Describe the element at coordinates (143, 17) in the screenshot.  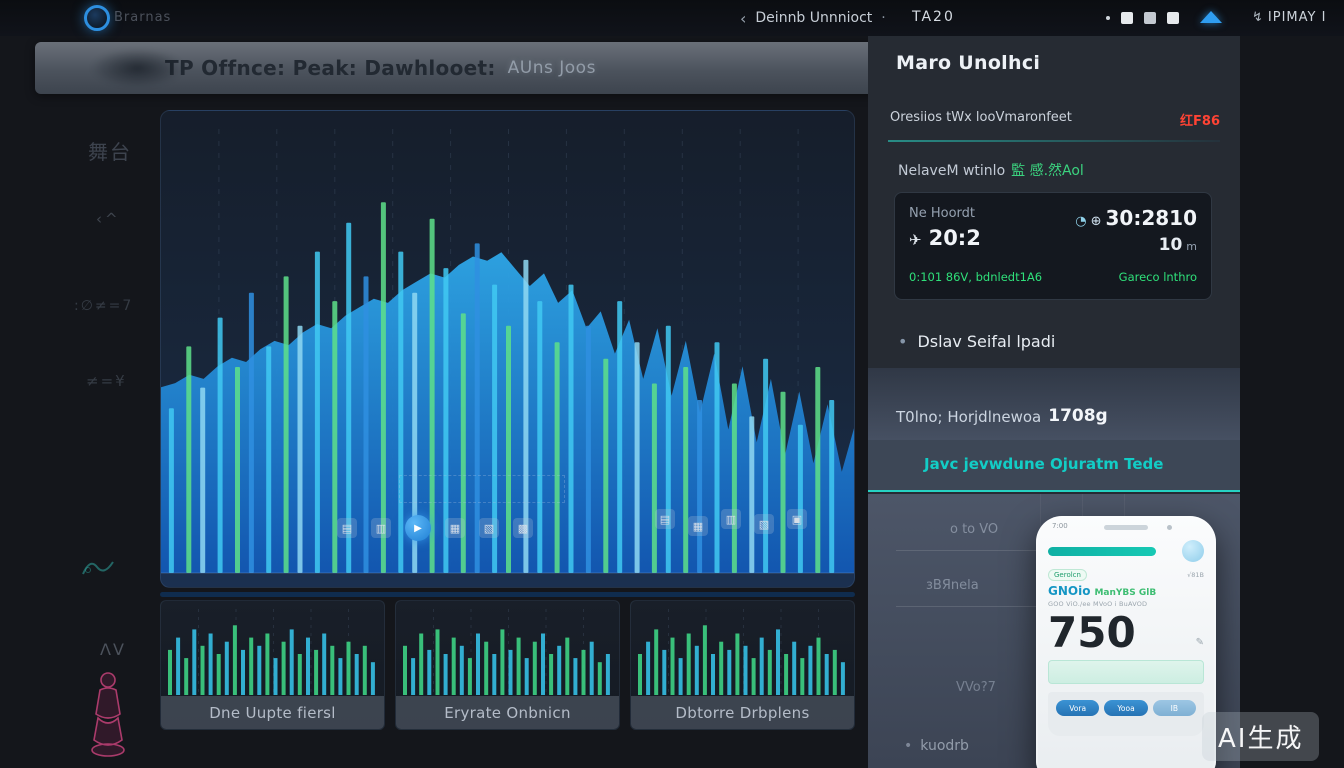
I see `app-logo-label: Brarnas` at that location.